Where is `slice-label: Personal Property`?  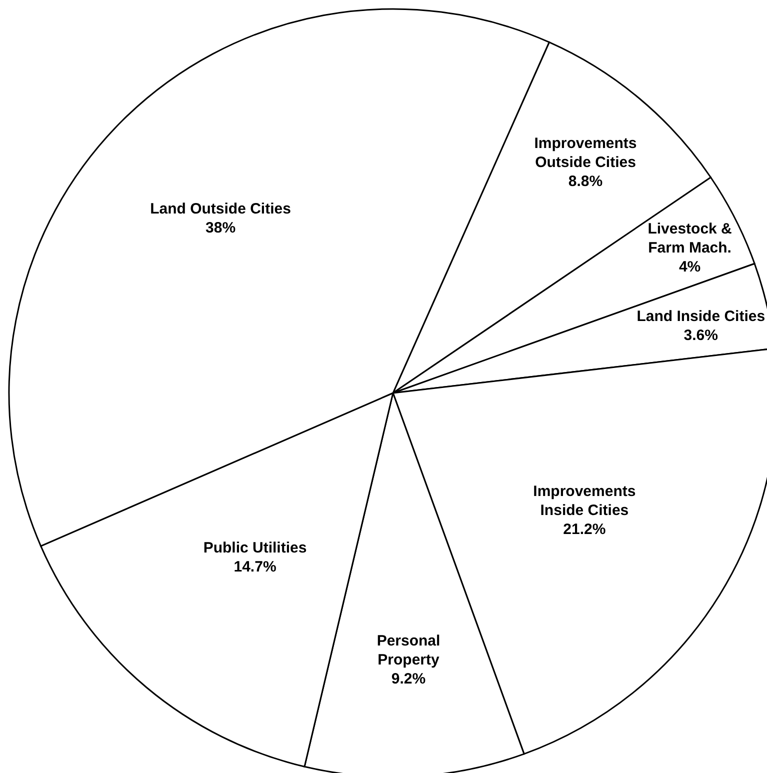 slice-label: Personal Property is located at coordinates (408, 650).